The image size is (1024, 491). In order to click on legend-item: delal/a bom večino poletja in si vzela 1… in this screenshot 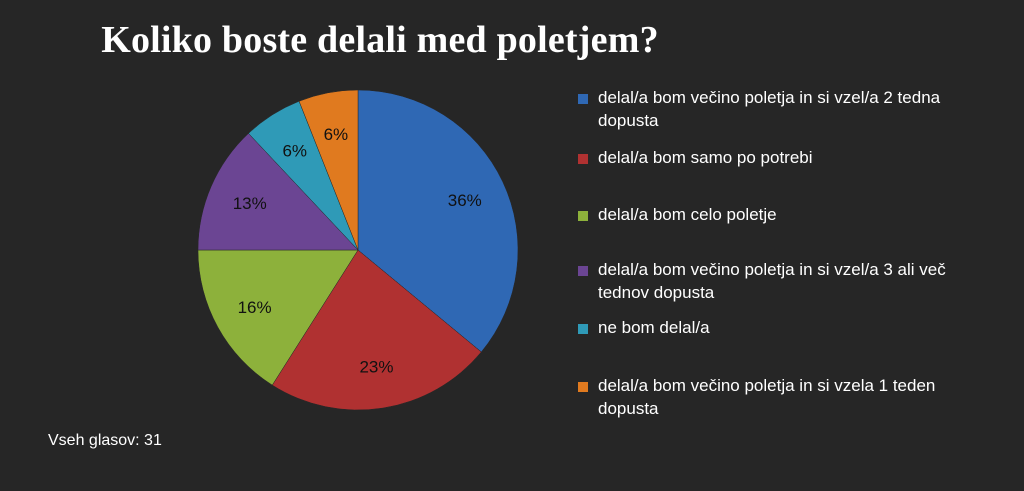, I will do `click(763, 397)`.